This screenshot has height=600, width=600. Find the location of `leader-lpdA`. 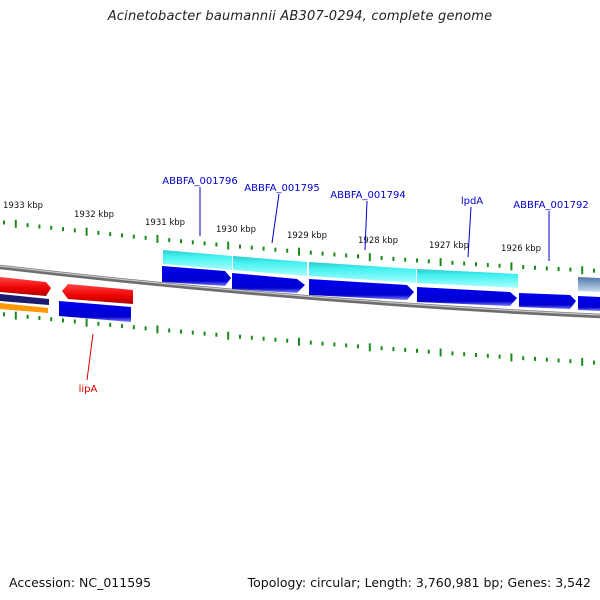

leader-lpdA is located at coordinates (469, 232).